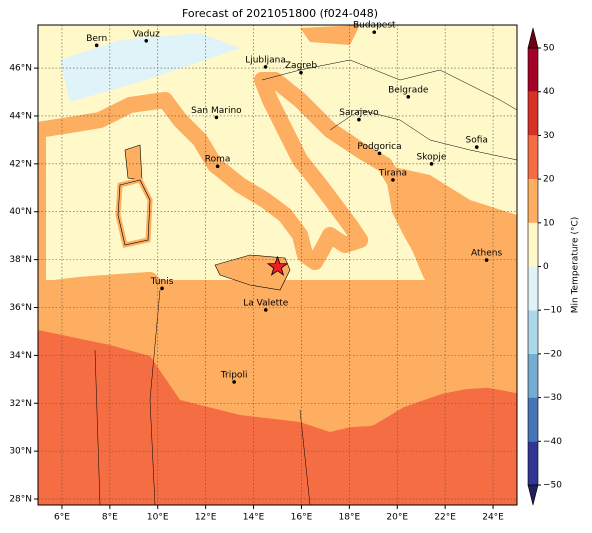 The width and height of the screenshot is (592, 533). What do you see at coordinates (20, 356) in the screenshot?
I see `y-tick-label: 34°N` at bounding box center [20, 356].